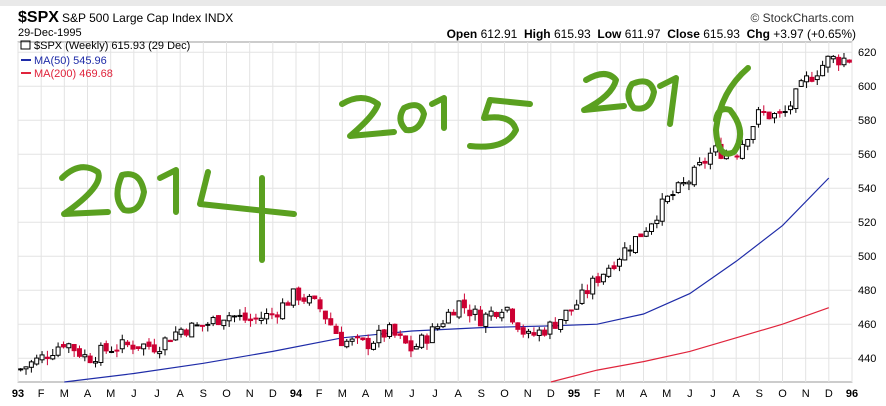 The height and width of the screenshot is (406, 886). What do you see at coordinates (666, 111) in the screenshot?
I see `annotation-2016: 2016` at bounding box center [666, 111].